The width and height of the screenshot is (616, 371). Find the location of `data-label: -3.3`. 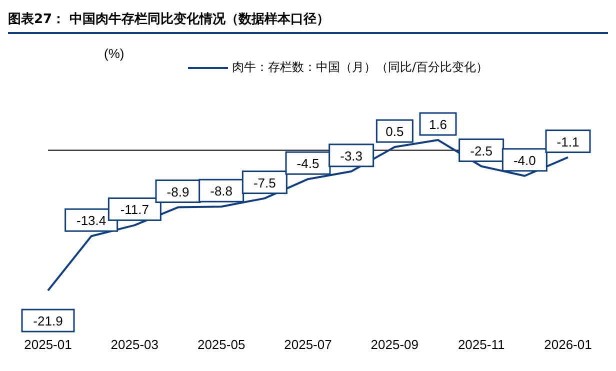

data-label: -3.3 is located at coordinates (351, 156).